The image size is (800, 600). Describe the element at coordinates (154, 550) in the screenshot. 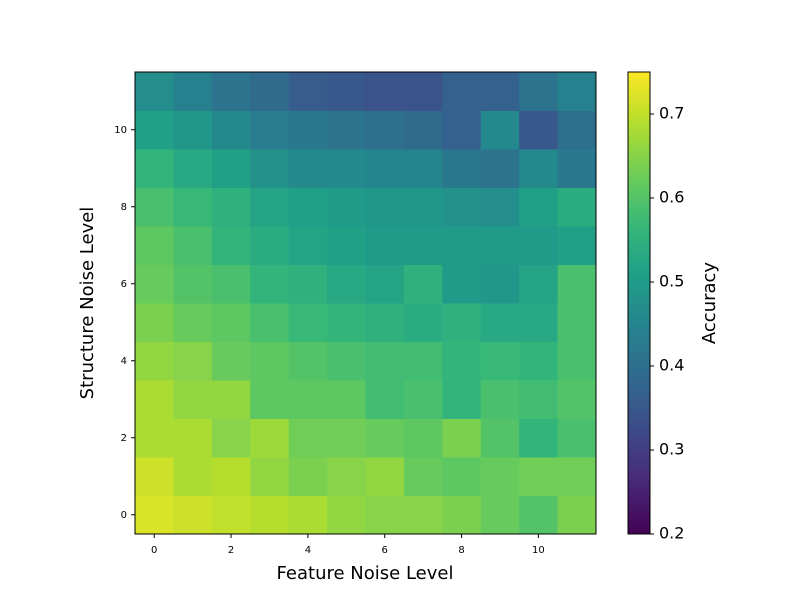

I see `x-tick-label: 0` at that location.